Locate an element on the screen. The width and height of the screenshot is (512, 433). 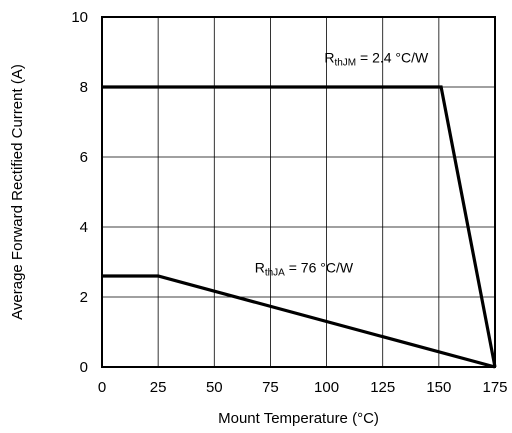
x-tick-labels: 0 25 50 75 100 125 150 175 is located at coordinates (303, 387).